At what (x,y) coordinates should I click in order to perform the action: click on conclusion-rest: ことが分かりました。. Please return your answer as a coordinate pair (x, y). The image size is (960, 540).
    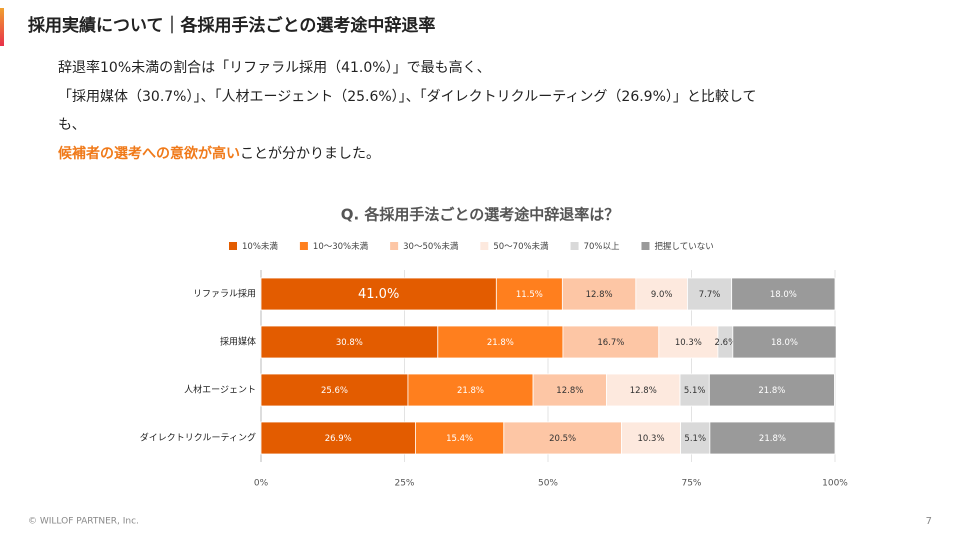
    Looking at the image, I should click on (310, 154).